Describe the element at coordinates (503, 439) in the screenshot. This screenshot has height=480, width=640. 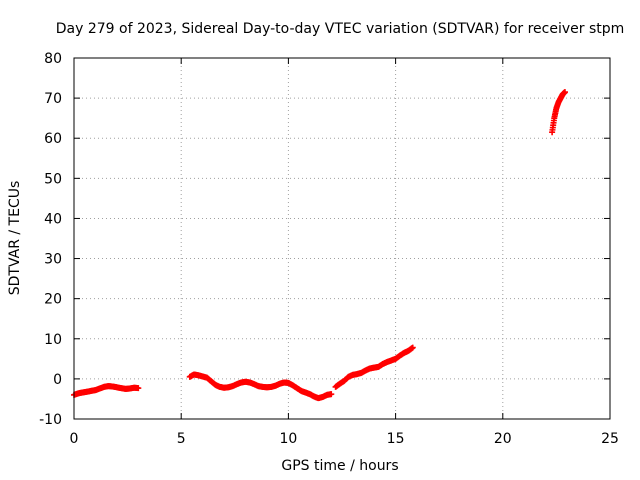
I see `x-tick-label: 20` at that location.